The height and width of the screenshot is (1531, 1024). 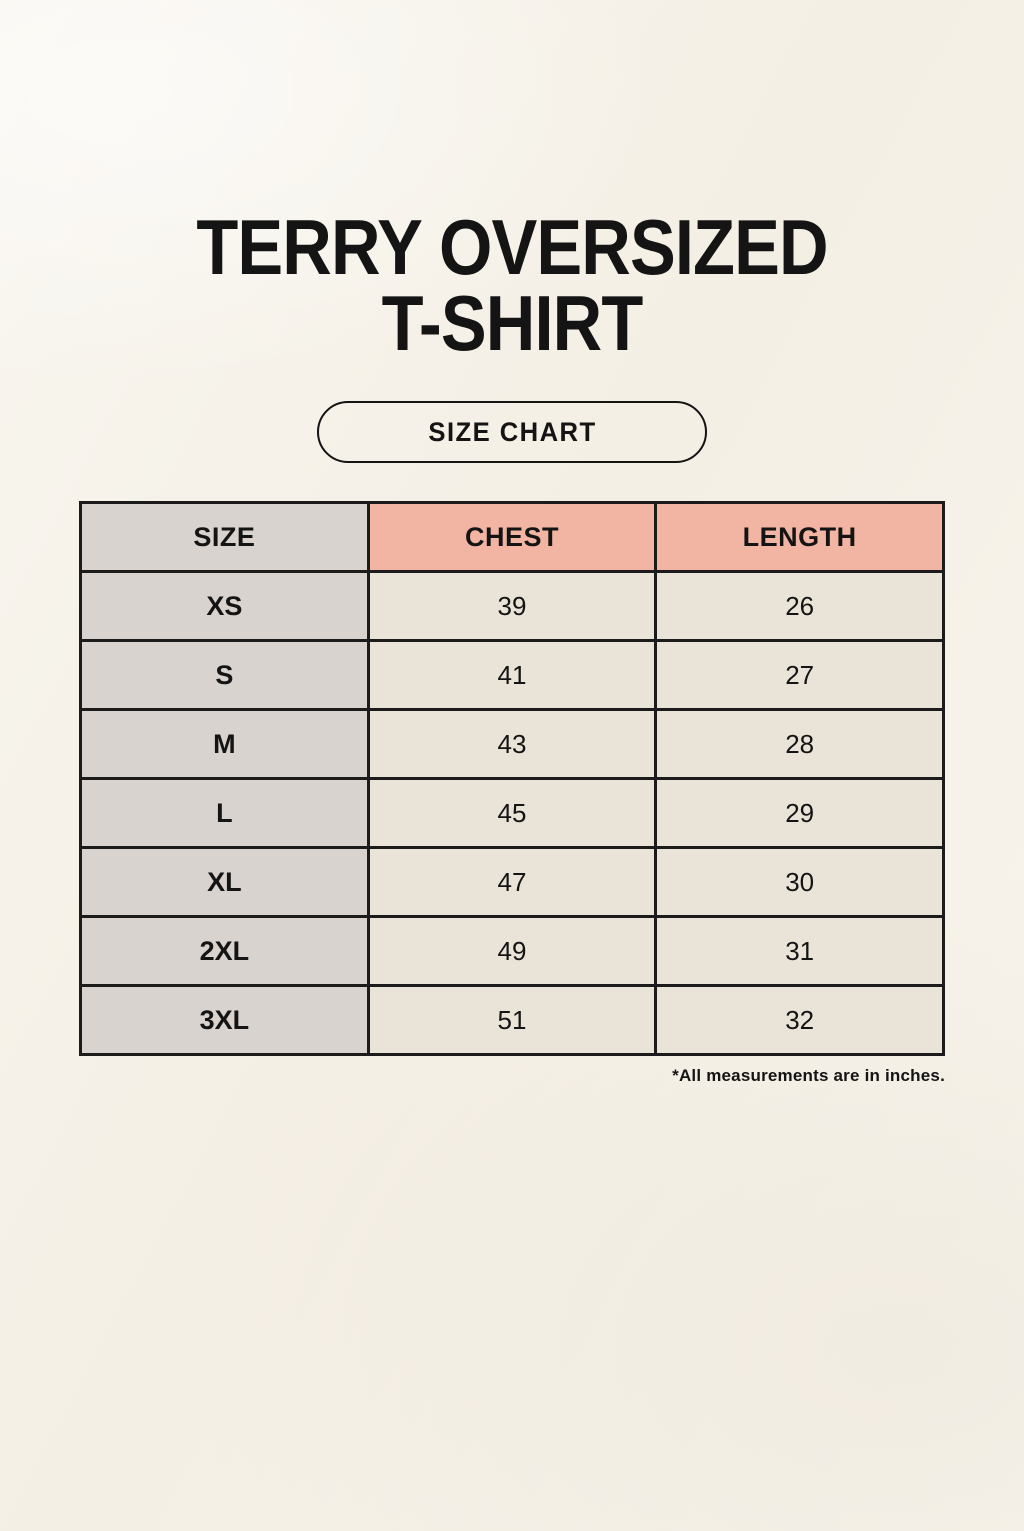 What do you see at coordinates (224, 1020) in the screenshot?
I see `size-cell: 3XL` at bounding box center [224, 1020].